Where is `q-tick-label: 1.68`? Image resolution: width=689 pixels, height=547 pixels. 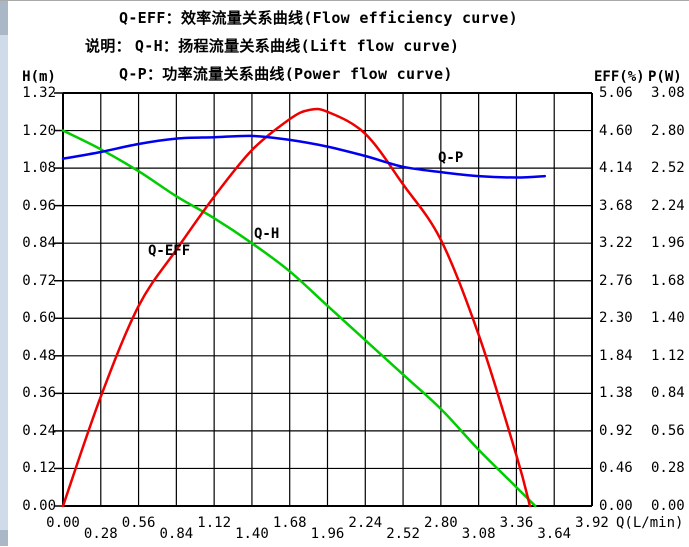
q-tick-label: 1.68 is located at coordinates (289, 523).